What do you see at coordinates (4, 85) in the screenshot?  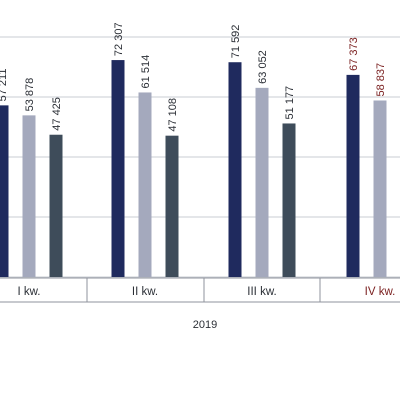 I see `data-label: 57 211` at bounding box center [4, 85].